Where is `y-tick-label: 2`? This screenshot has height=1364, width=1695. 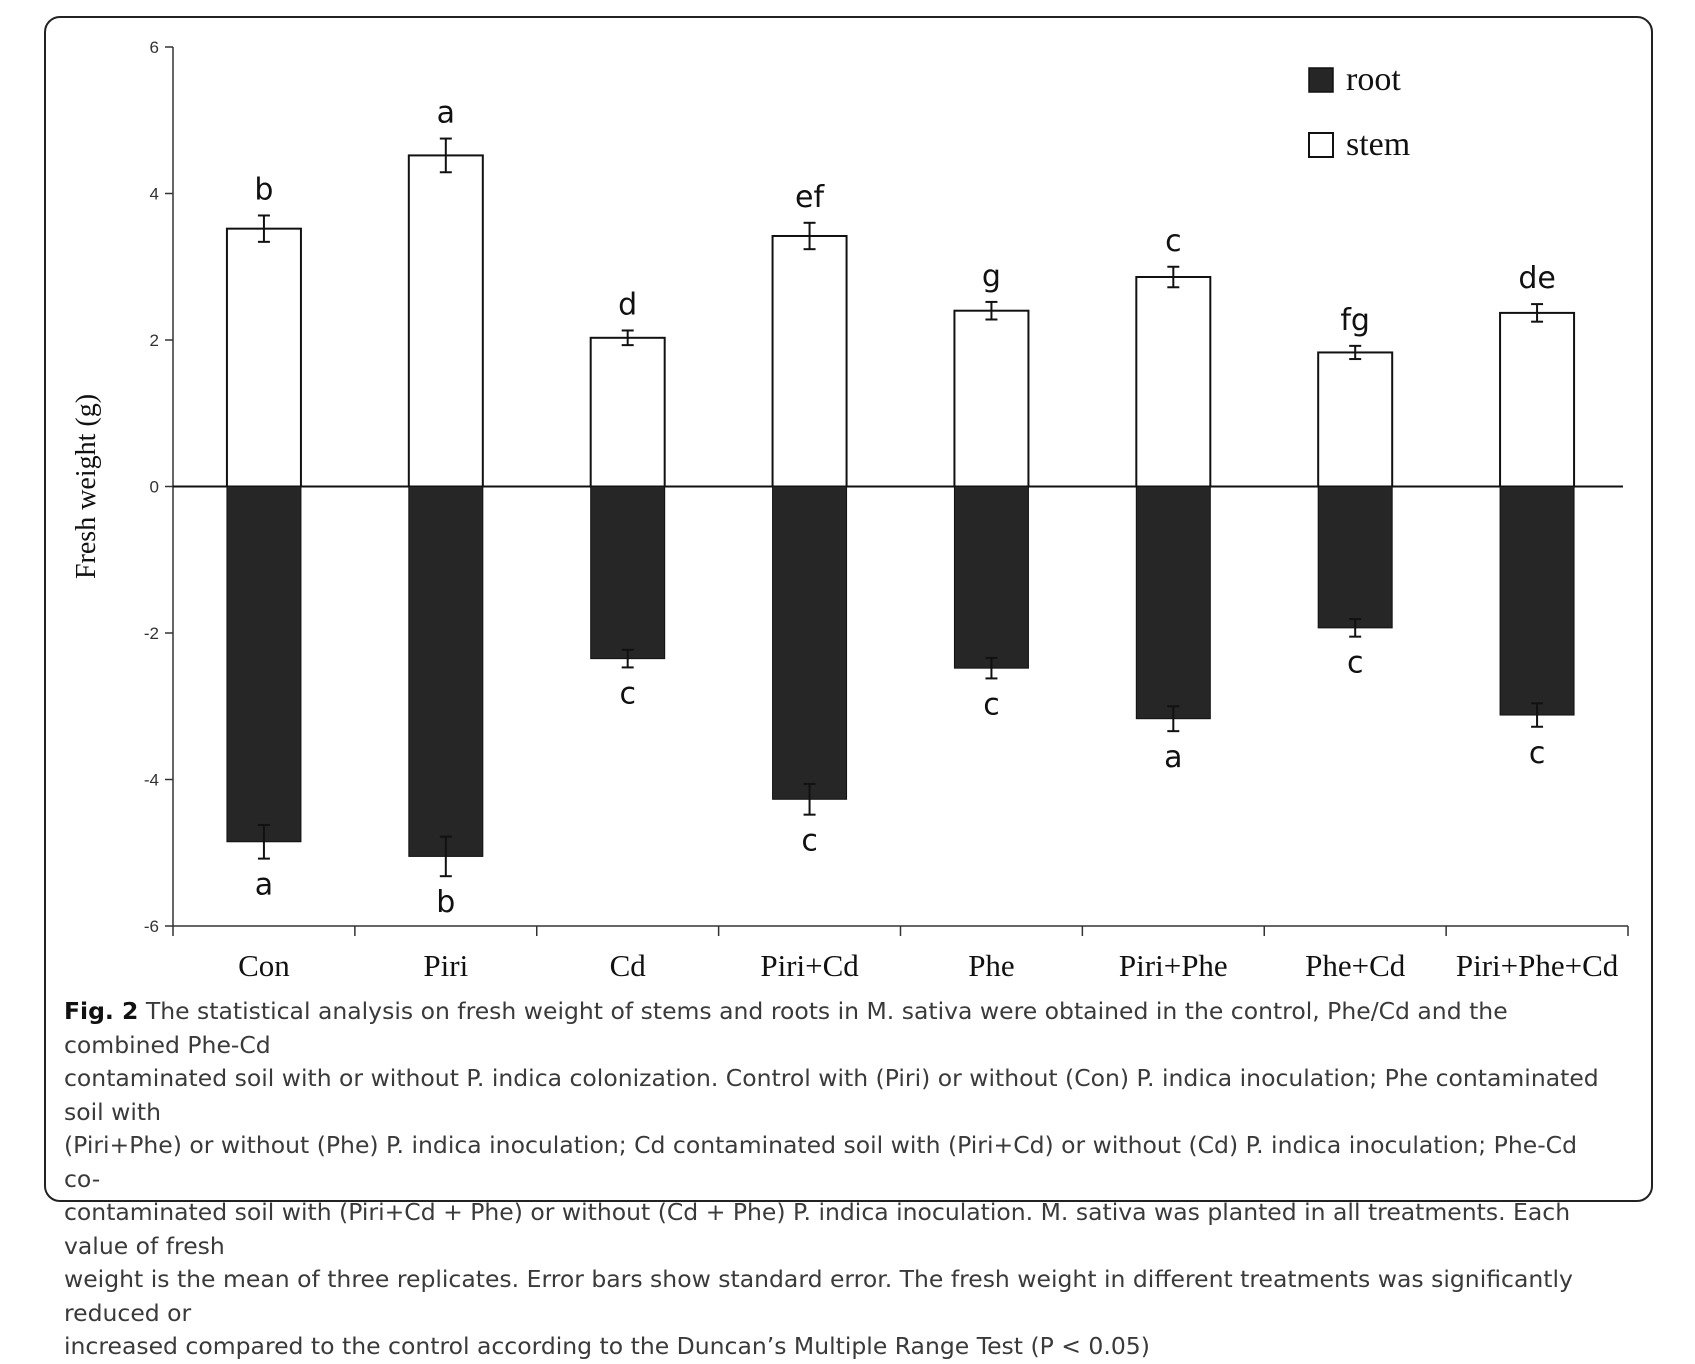 y-tick-label: 2 is located at coordinates (154, 340).